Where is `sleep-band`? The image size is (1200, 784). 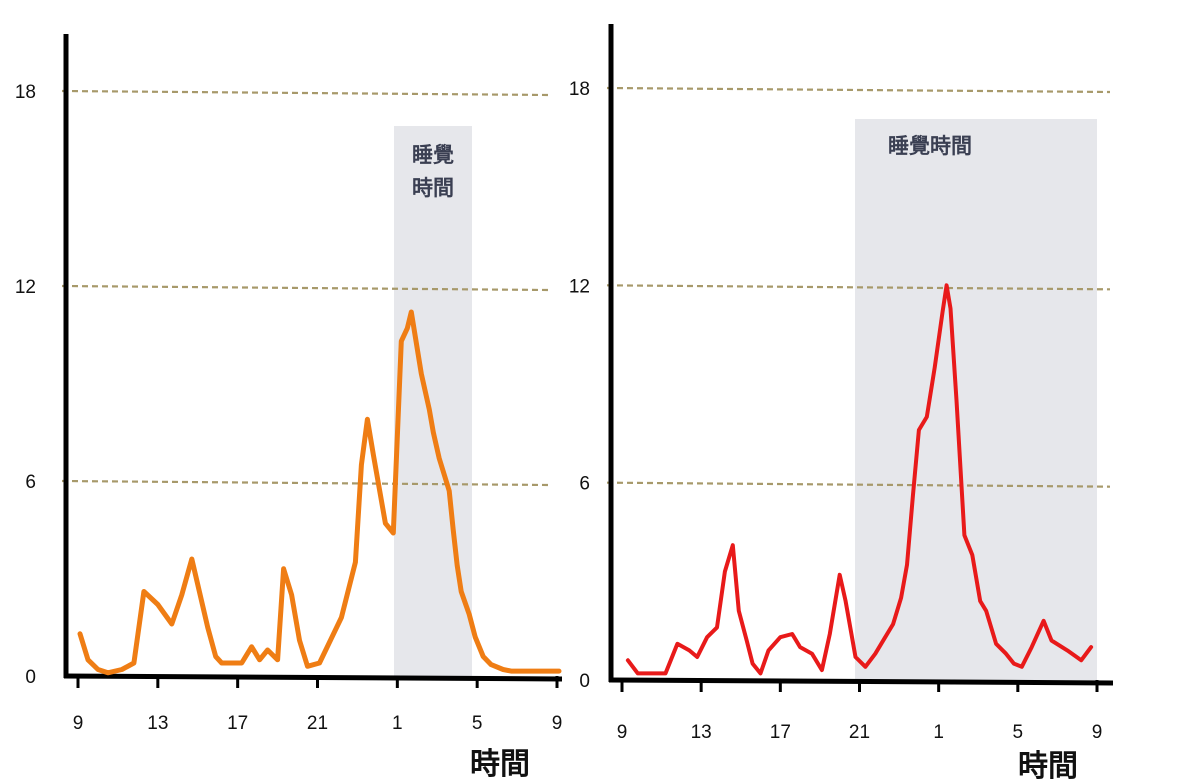
sleep-band is located at coordinates (976, 399).